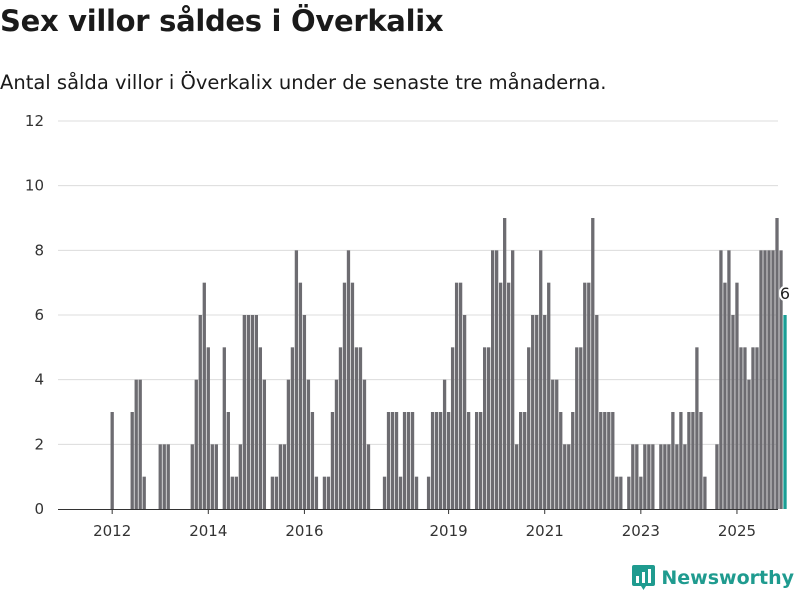  Describe the element at coordinates (304, 531) in the screenshot. I see `x-tick-label: 2016` at that location.